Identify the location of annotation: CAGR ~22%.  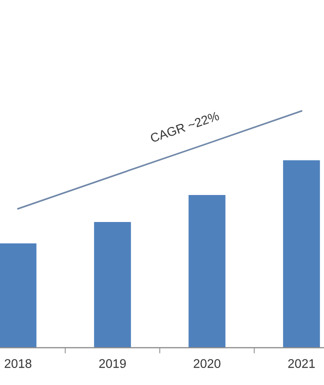
(185, 127).